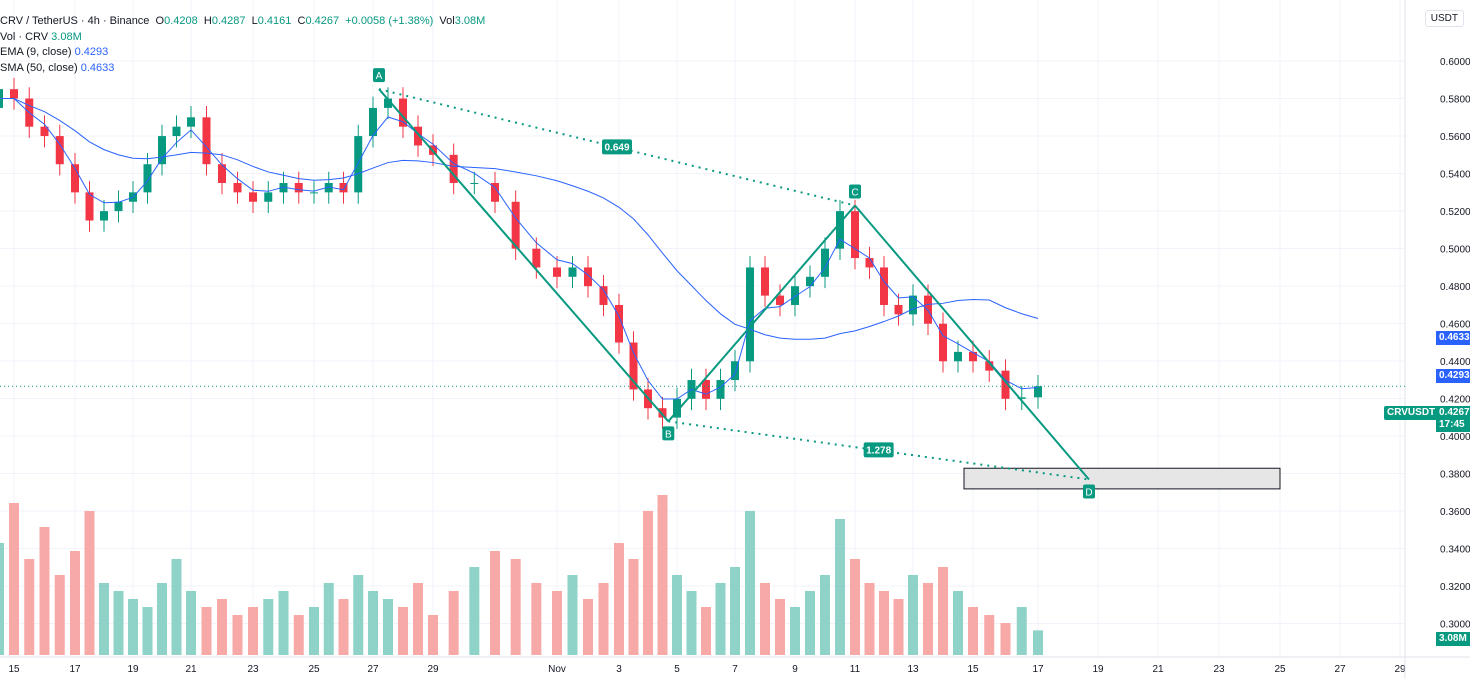 Image resolution: width=1470 pixels, height=679 pixels. I want to click on symbol-tag: CRVUSDT, so click(1411, 413).